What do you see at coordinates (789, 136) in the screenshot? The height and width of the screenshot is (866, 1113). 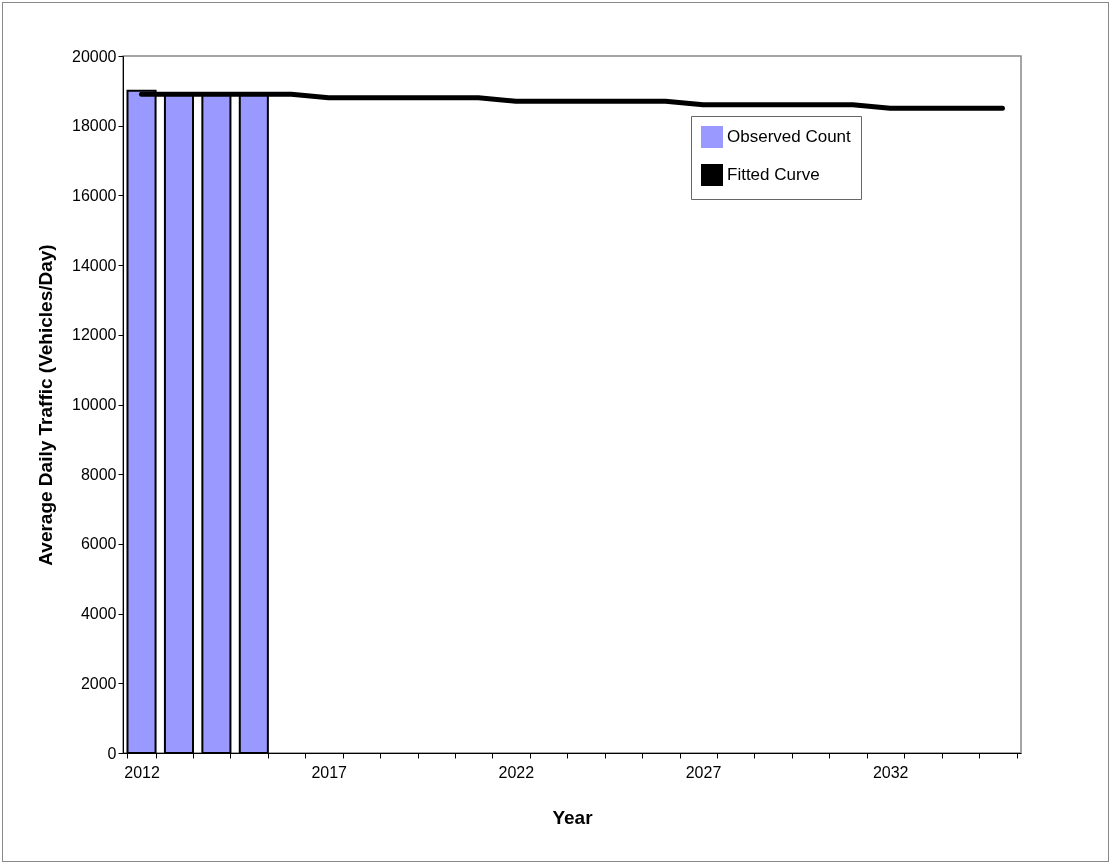 I see `legend-label: Observed Count` at bounding box center [789, 136].